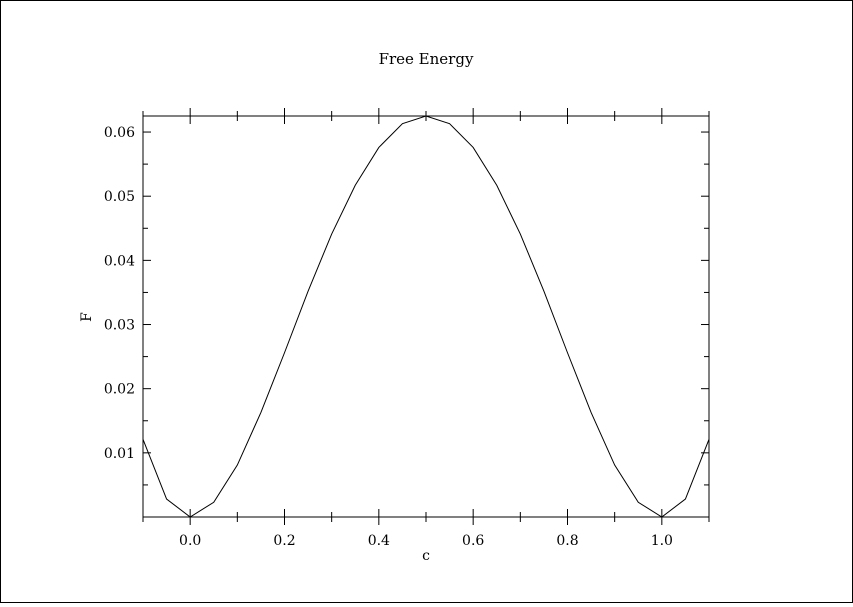 This screenshot has width=853, height=607. What do you see at coordinates (119, 261) in the screenshot?
I see `y-tick-label: 0.04` at bounding box center [119, 261].